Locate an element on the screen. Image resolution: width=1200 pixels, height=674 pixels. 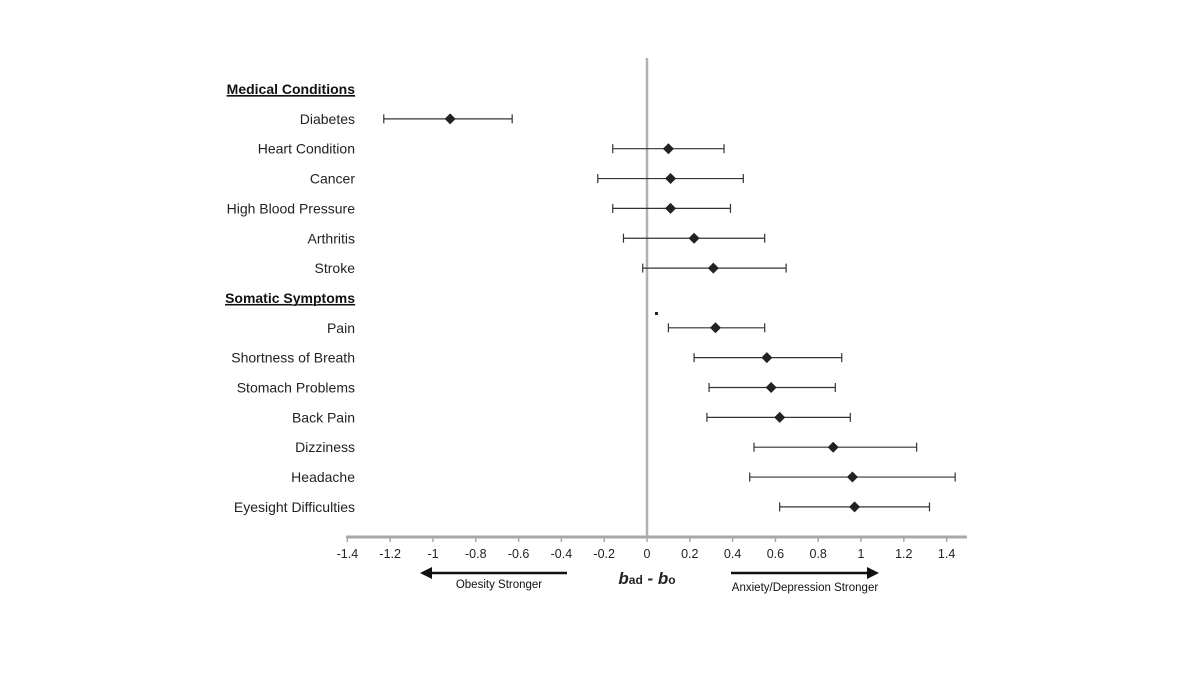
left-arrow-label: Obesity Stronger is located at coordinates (499, 585).